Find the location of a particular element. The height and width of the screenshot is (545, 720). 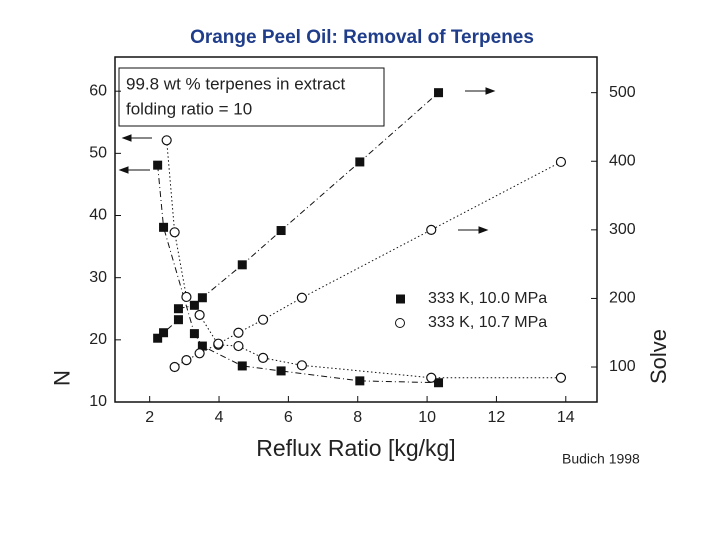

y2-tick-label: 500 is located at coordinates (622, 92).